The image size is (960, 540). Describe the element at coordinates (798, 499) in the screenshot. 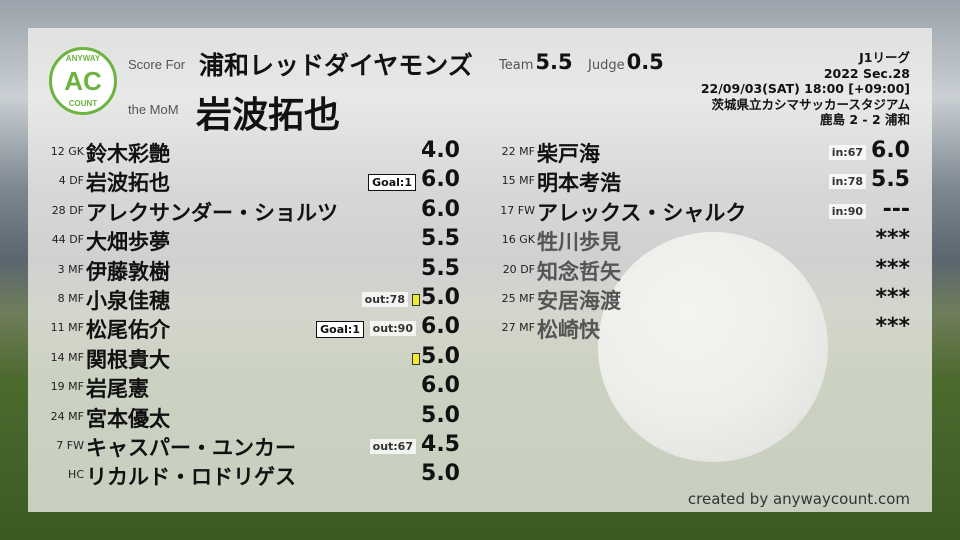

I see `credit: created by anywaycount.com` at that location.